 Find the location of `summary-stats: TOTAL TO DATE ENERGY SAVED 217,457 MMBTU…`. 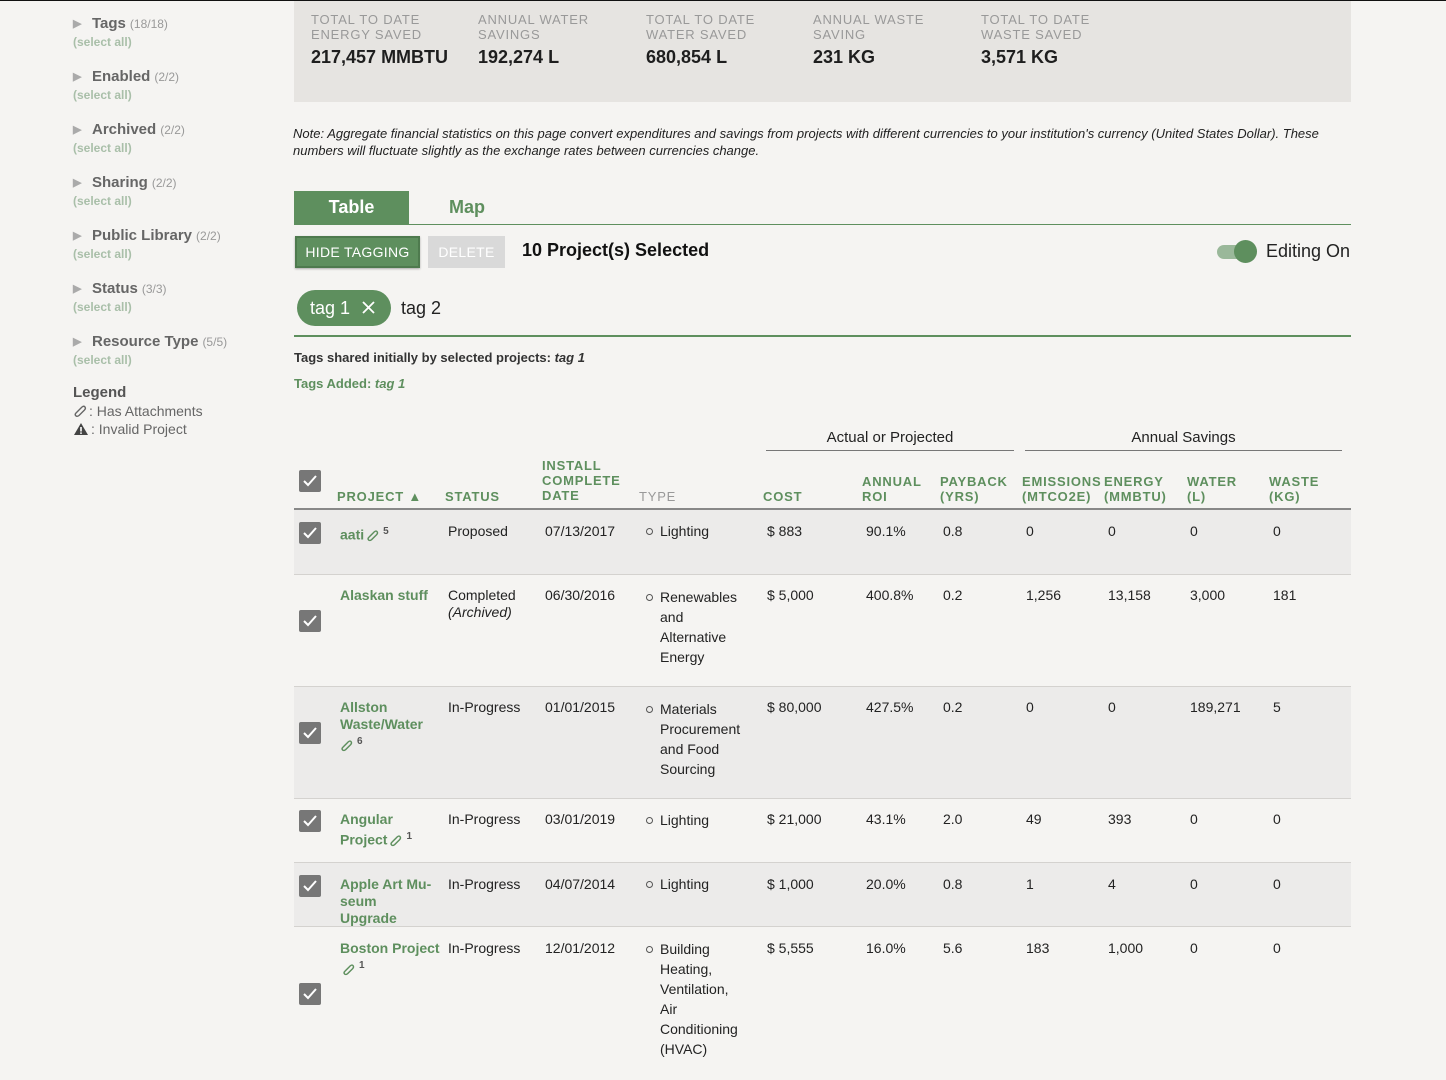

summary-stats: TOTAL TO DATE ENERGY SAVED 217,457 MMBTU… is located at coordinates (822, 51).